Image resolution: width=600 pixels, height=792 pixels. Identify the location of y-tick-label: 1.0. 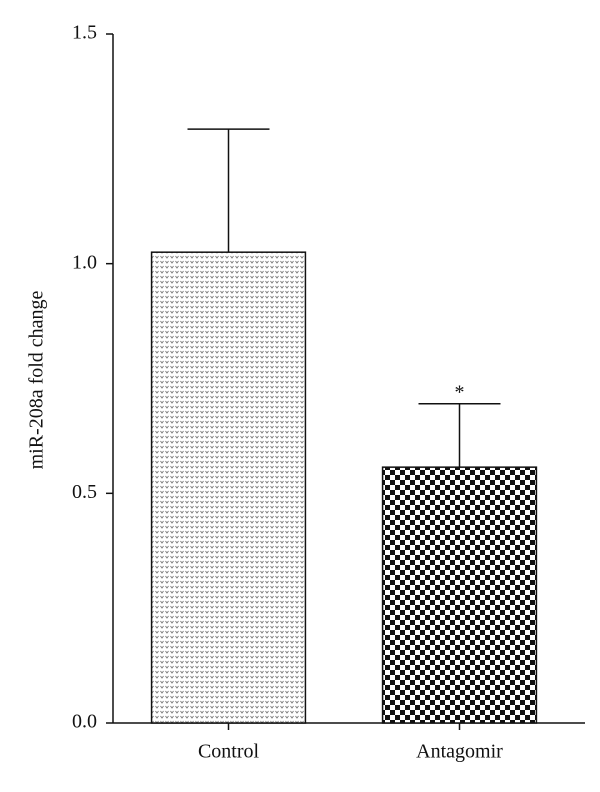
(84, 262).